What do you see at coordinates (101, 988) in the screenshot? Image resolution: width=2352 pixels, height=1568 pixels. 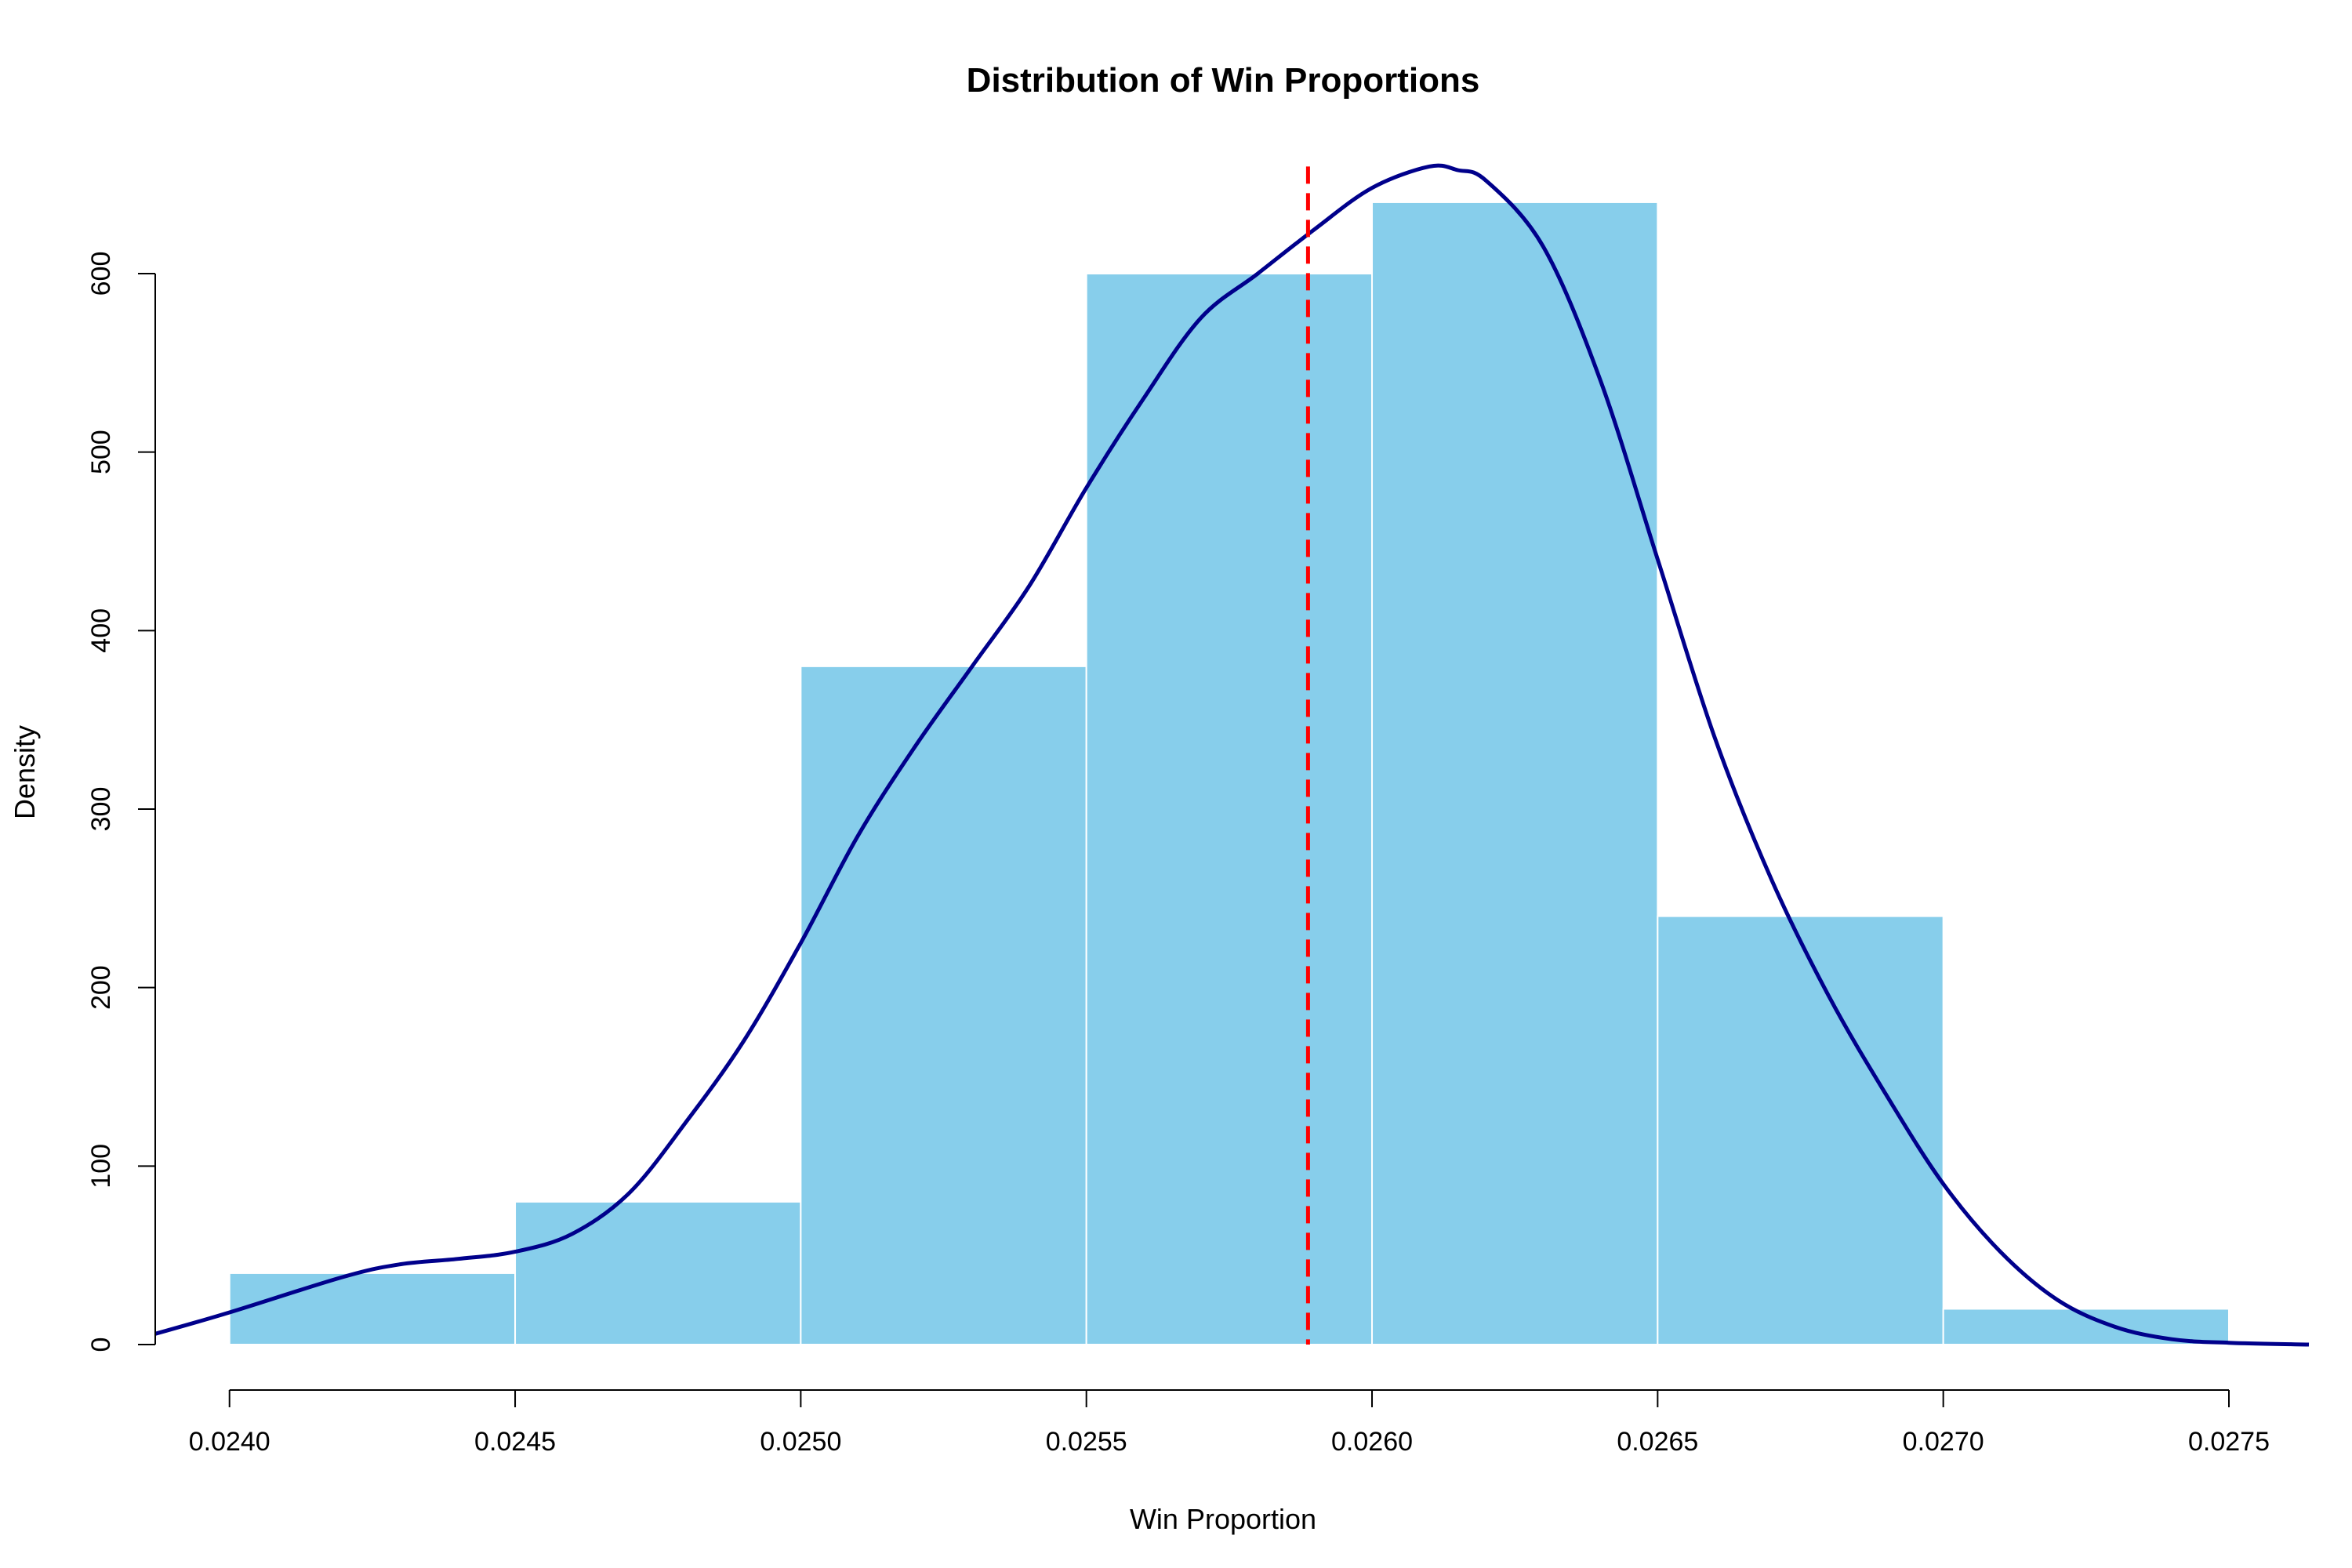 I see `y-tick-label: 200` at bounding box center [101, 988].